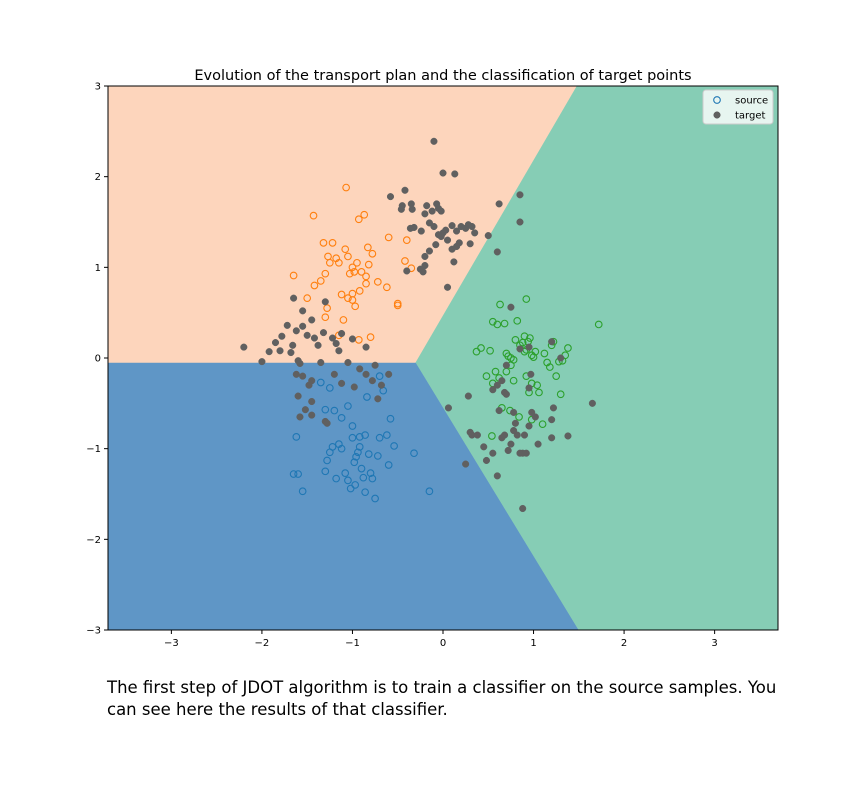 This screenshot has width=864, height=800. I want to click on x-tick-label: −2, so click(262, 643).